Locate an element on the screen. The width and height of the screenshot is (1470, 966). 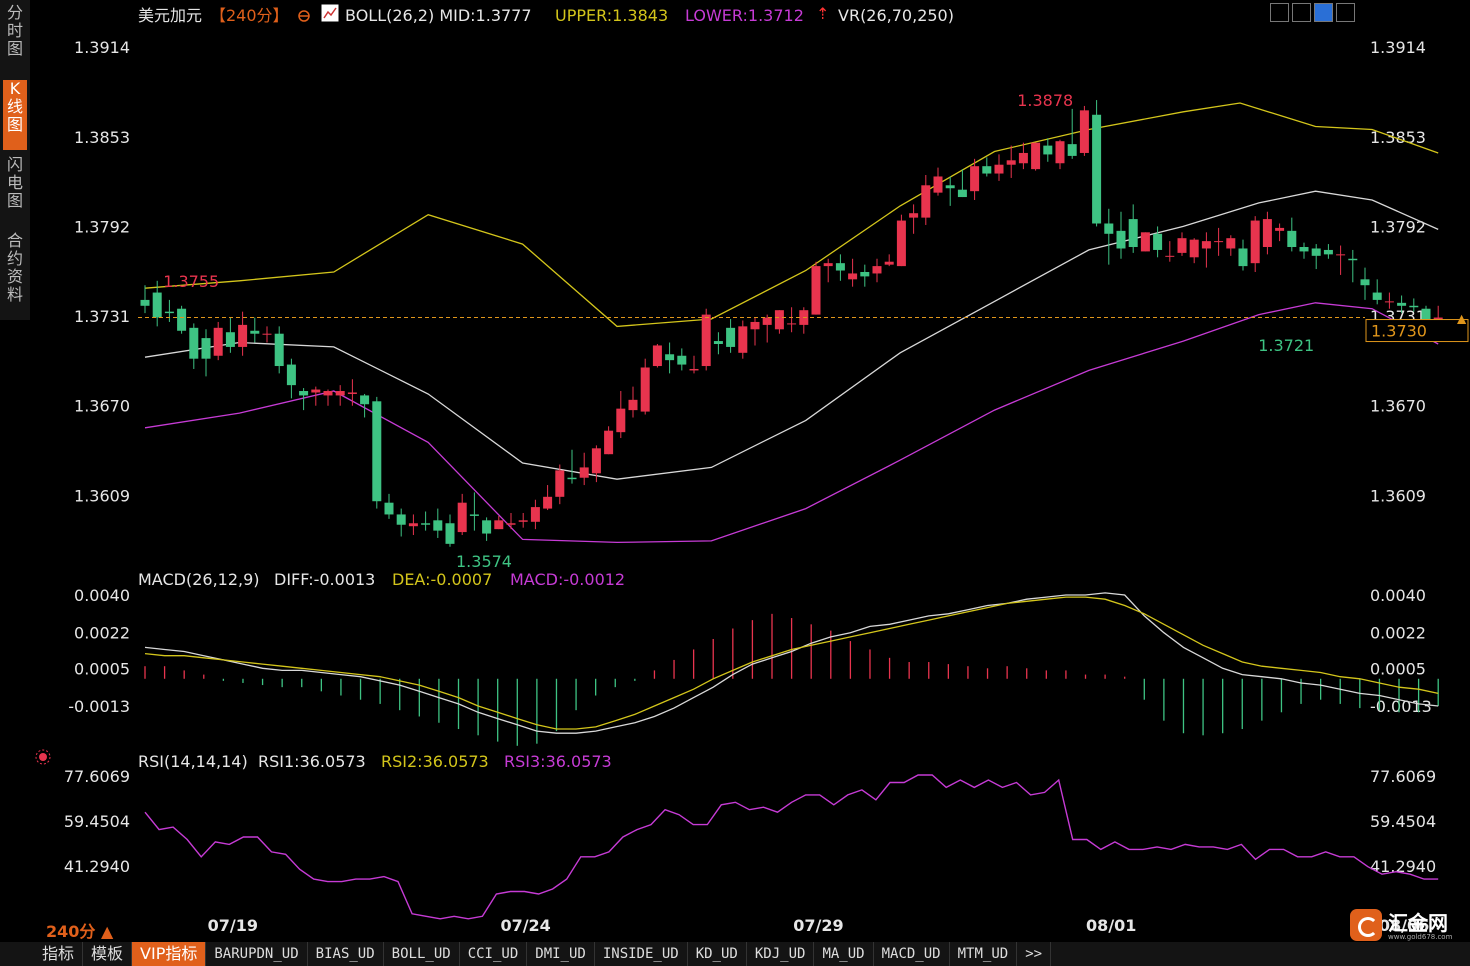
tab-kd: KD_UD is located at coordinates (717, 954).